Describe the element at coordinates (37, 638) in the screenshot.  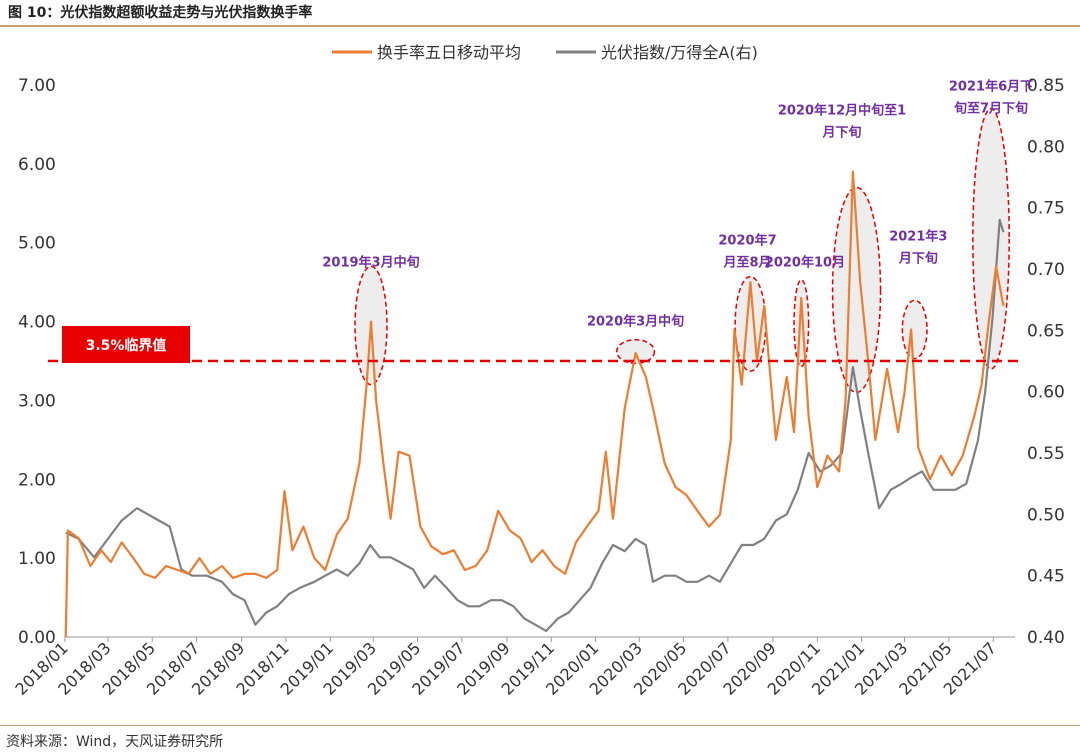
I see `y-left-tick-label: 0.00` at that location.